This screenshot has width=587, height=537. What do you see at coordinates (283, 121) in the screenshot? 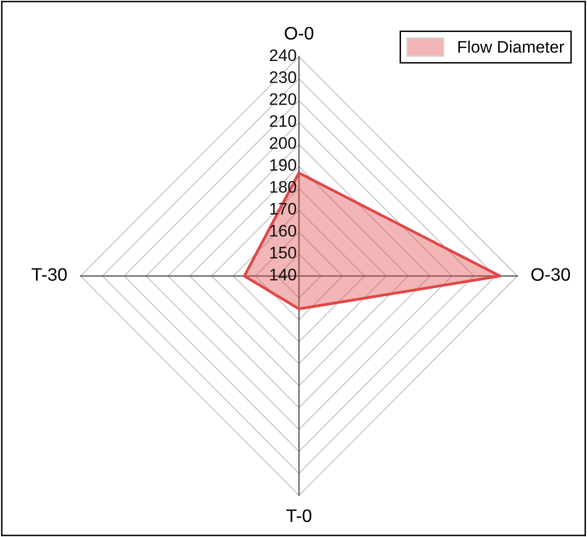
I see `y-tick-label: 210` at bounding box center [283, 121].